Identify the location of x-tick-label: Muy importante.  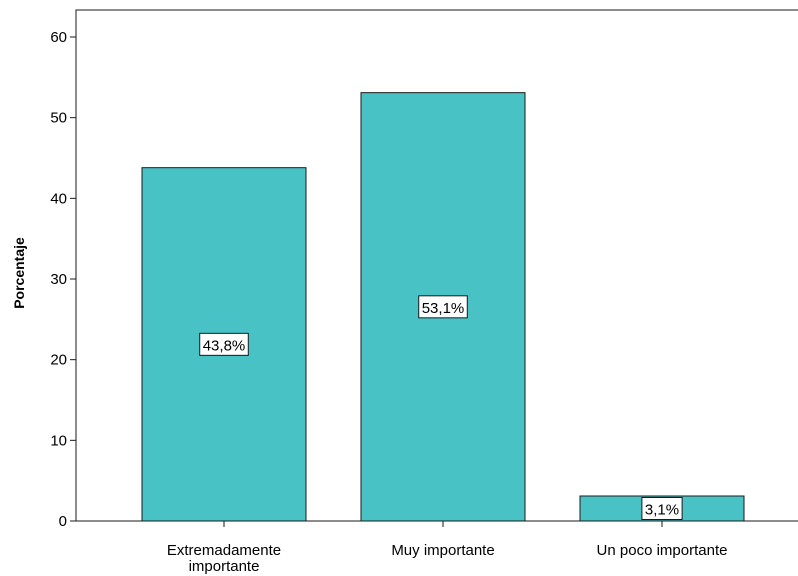
(442, 550).